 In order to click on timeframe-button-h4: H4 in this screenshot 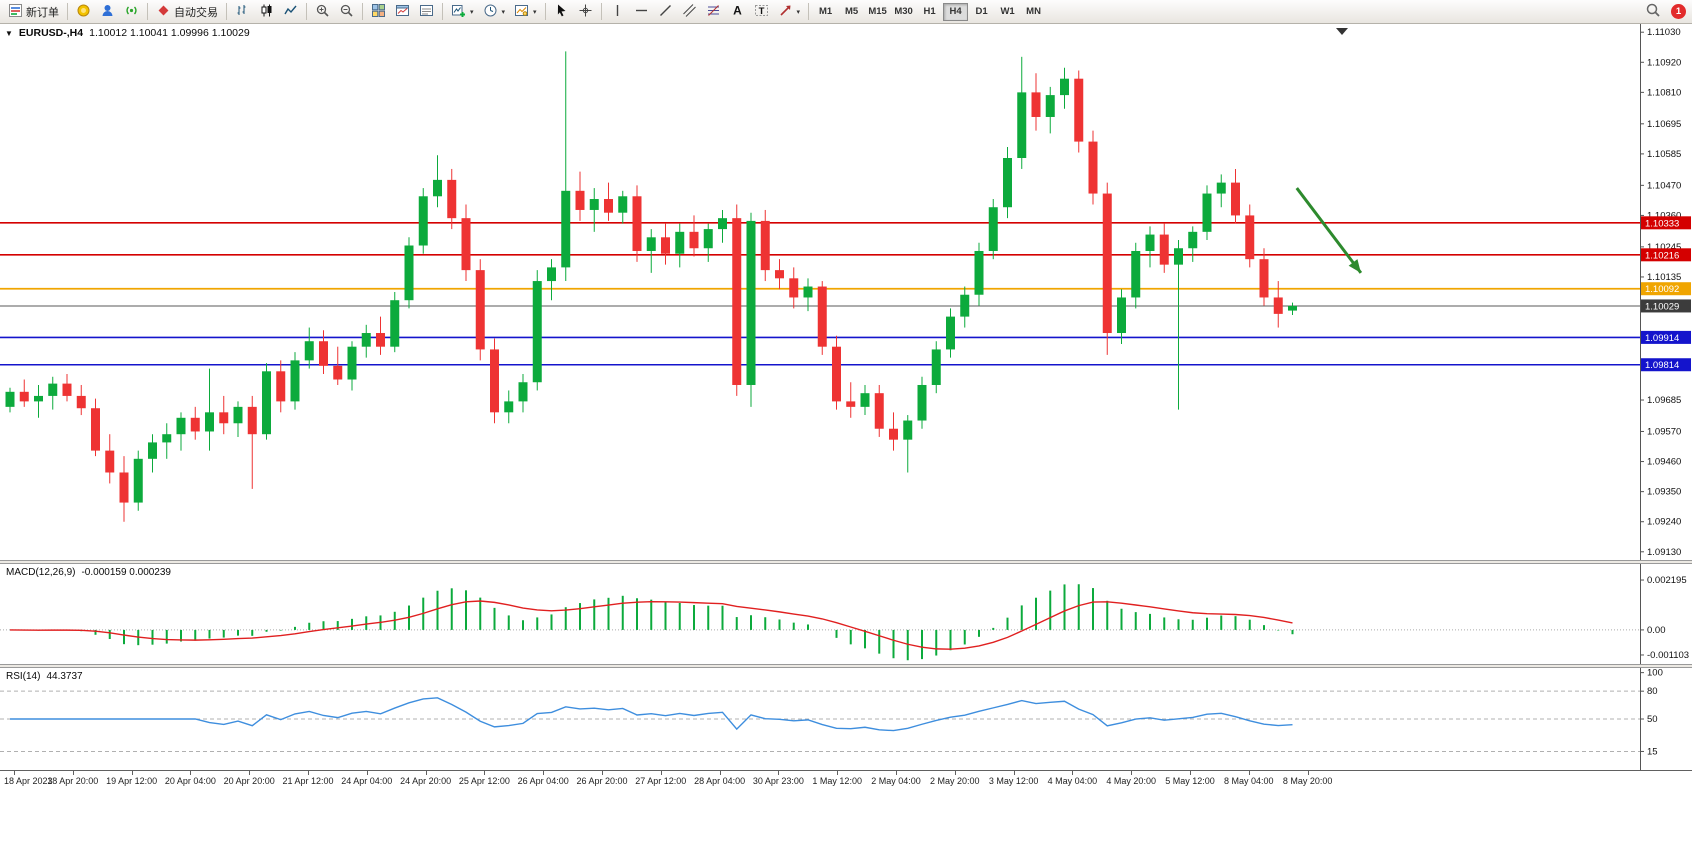, I will do `click(956, 11)`.